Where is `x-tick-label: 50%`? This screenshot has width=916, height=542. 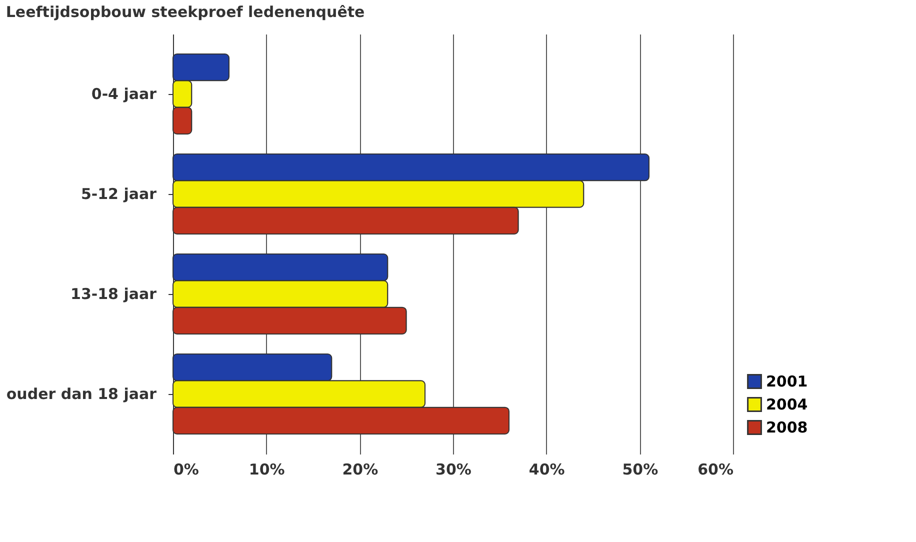
x-tick-label: 50% is located at coordinates (640, 469).